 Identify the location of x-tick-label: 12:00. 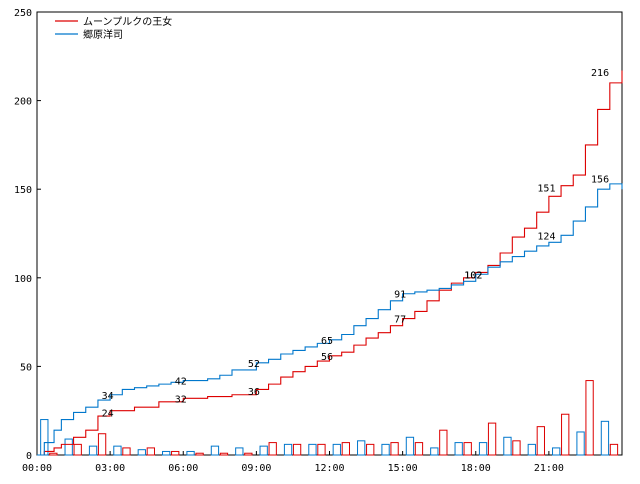
(329, 468).